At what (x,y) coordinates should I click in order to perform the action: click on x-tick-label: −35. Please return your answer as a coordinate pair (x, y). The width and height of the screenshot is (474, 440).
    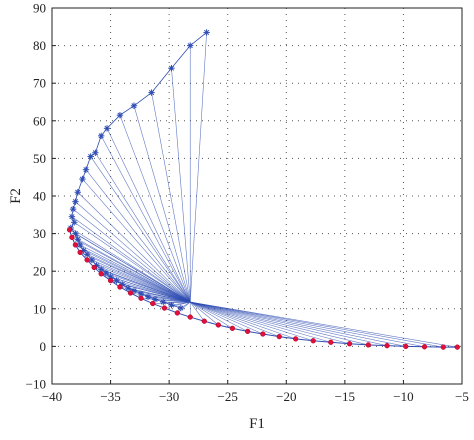
    Looking at the image, I should click on (110, 396).